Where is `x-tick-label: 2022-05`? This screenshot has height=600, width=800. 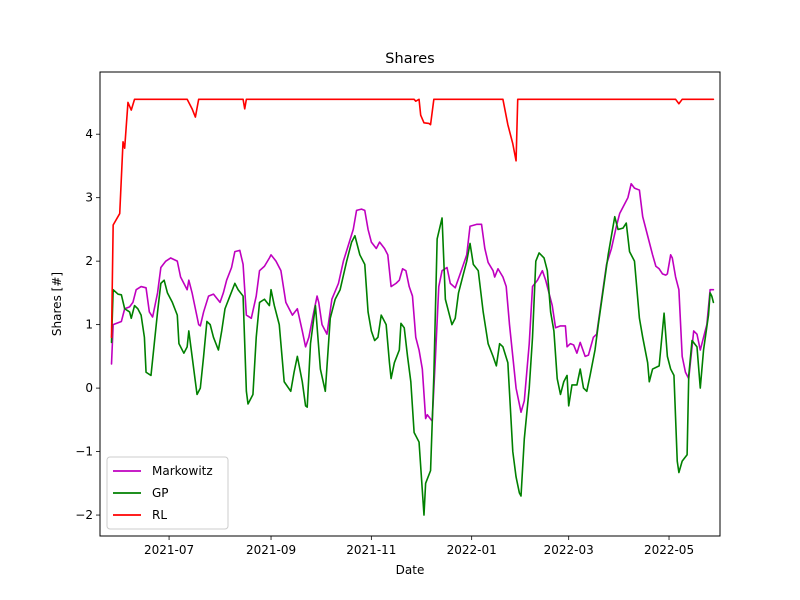 x-tick-label: 2022-05 is located at coordinates (669, 550).